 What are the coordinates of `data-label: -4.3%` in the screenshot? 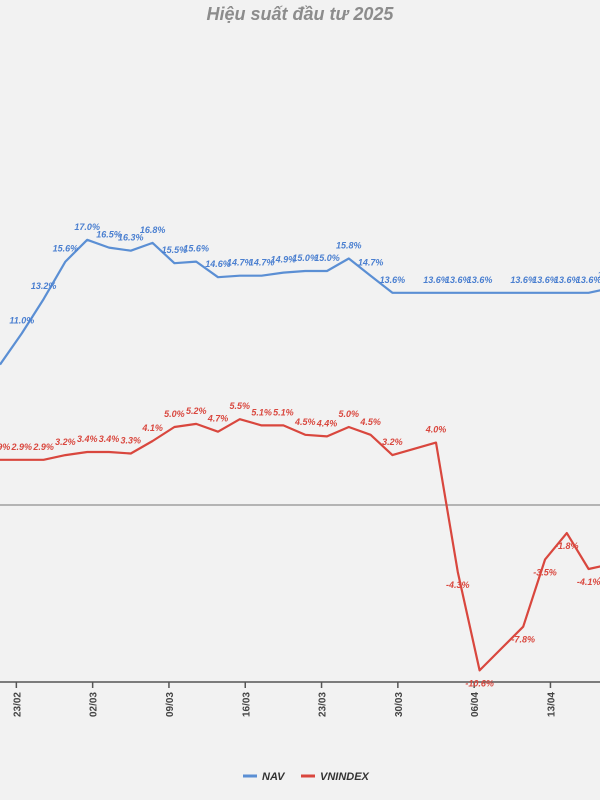 It's located at (458, 585).